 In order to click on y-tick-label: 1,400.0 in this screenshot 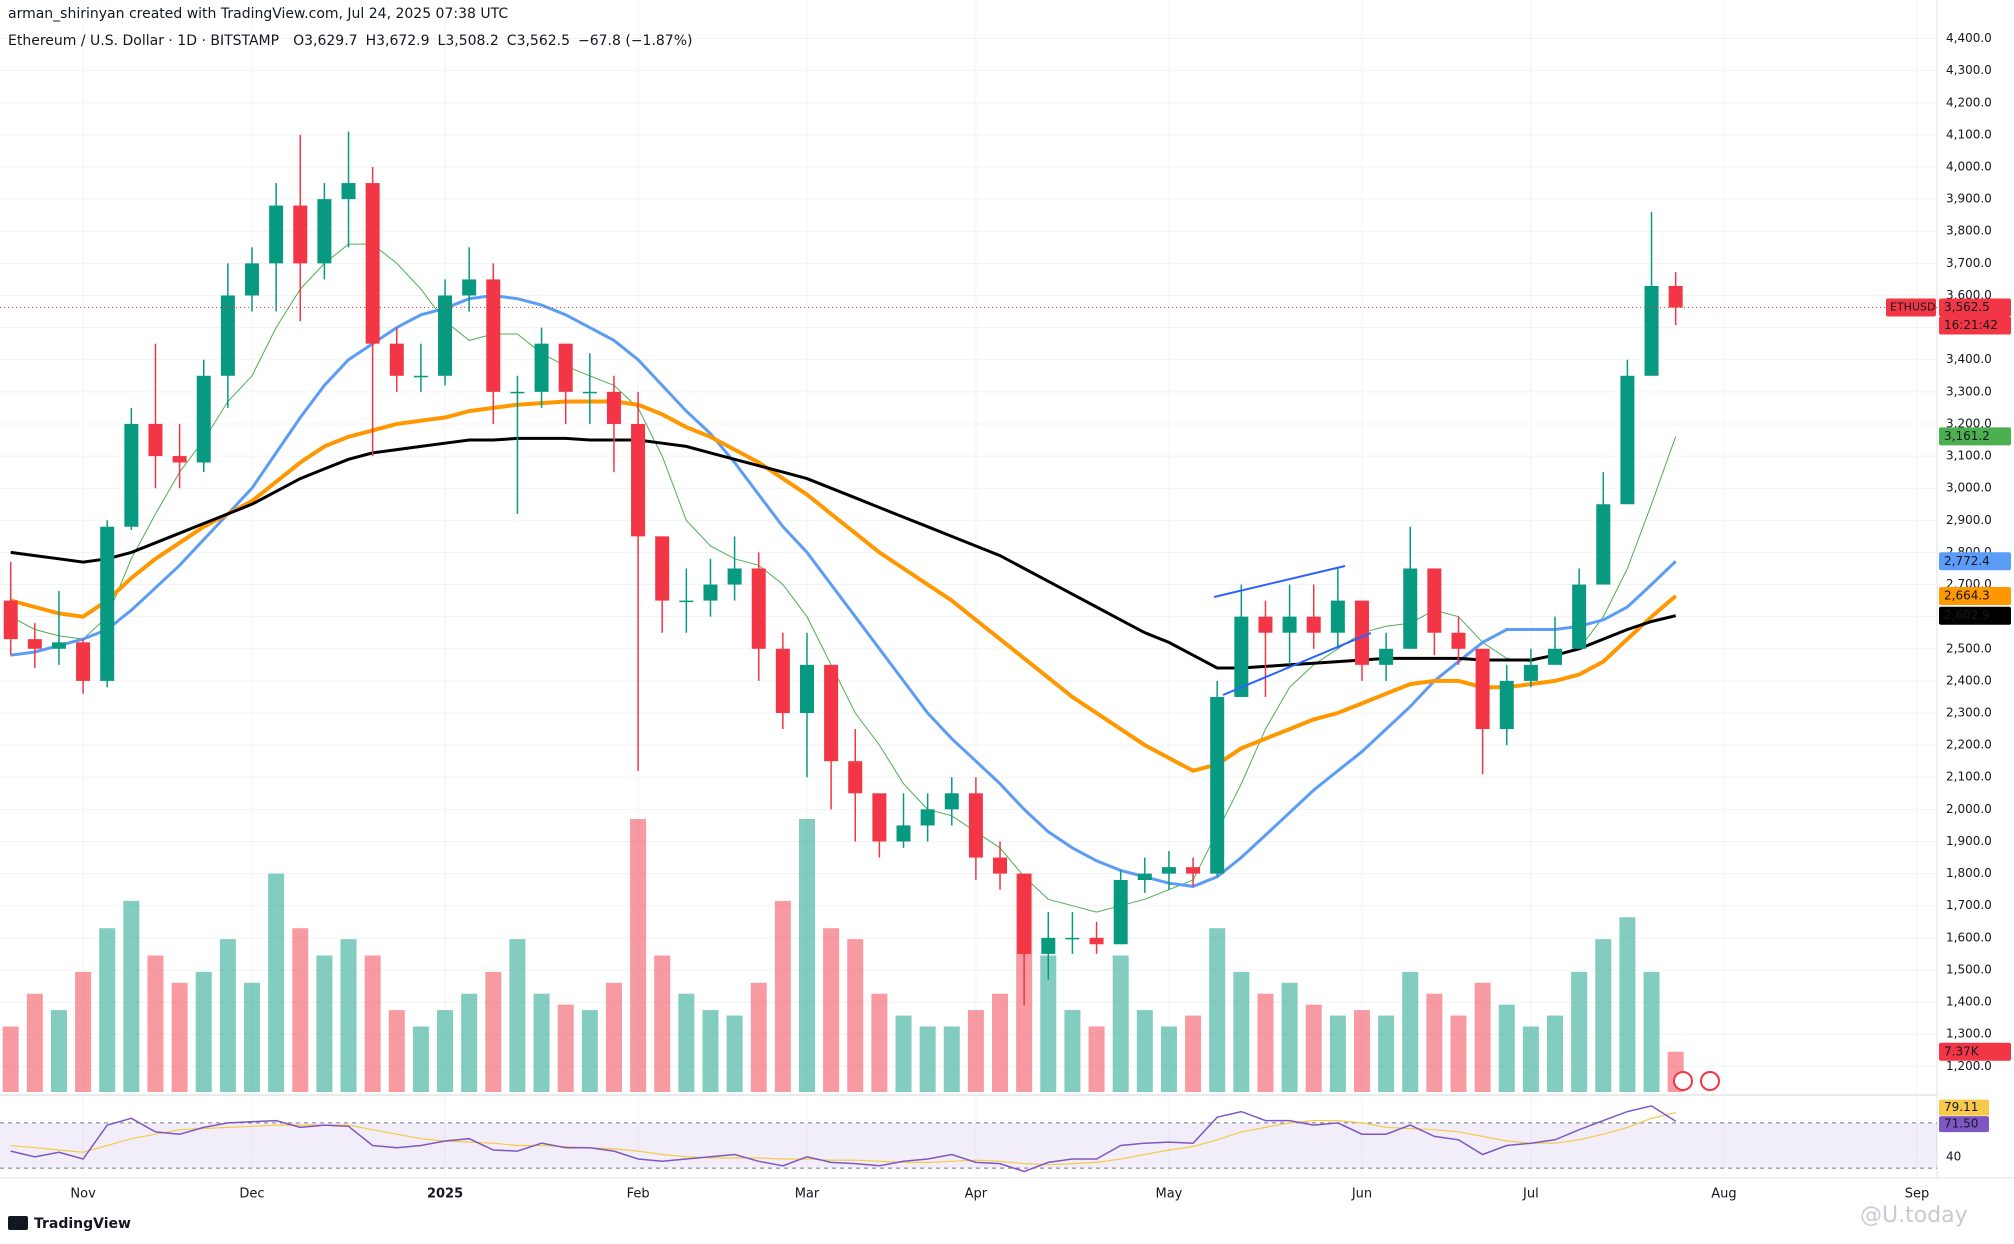, I will do `click(1969, 1002)`.